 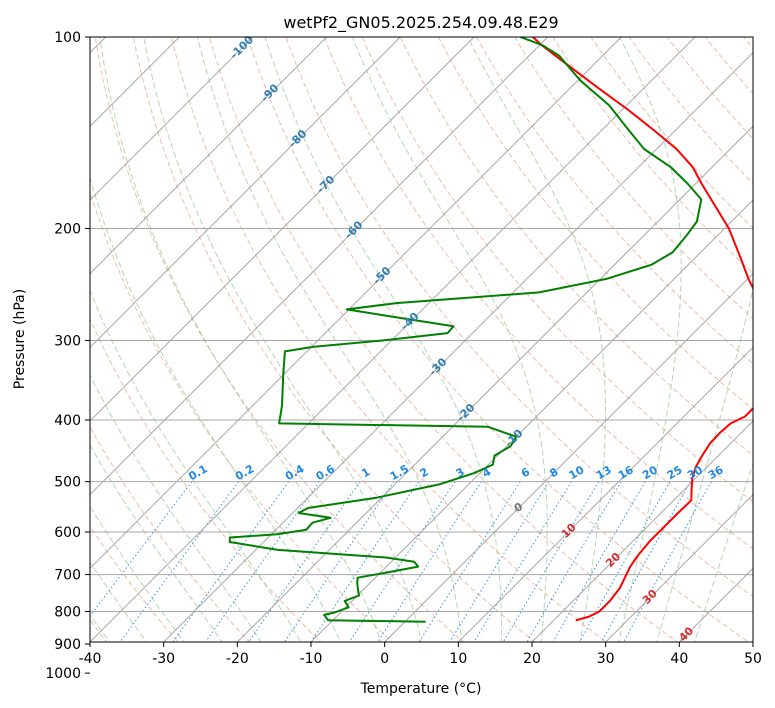 What do you see at coordinates (20, 339) in the screenshot?
I see `y-axis-label: Pressure (hPa)` at bounding box center [20, 339].